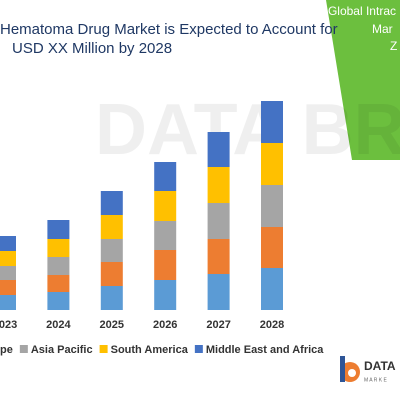 Image resolution: width=400 pixels, height=400 pixels. Describe the element at coordinates (362, 11) in the screenshot. I see `panel-text: Global Intrac` at that location.